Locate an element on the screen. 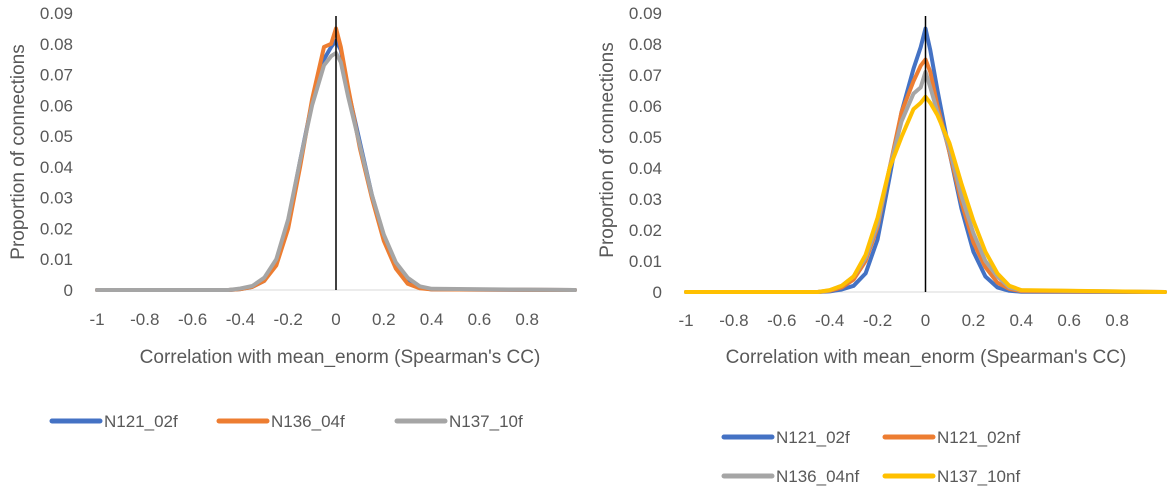  legend-item: N137_10f is located at coordinates (458, 421).